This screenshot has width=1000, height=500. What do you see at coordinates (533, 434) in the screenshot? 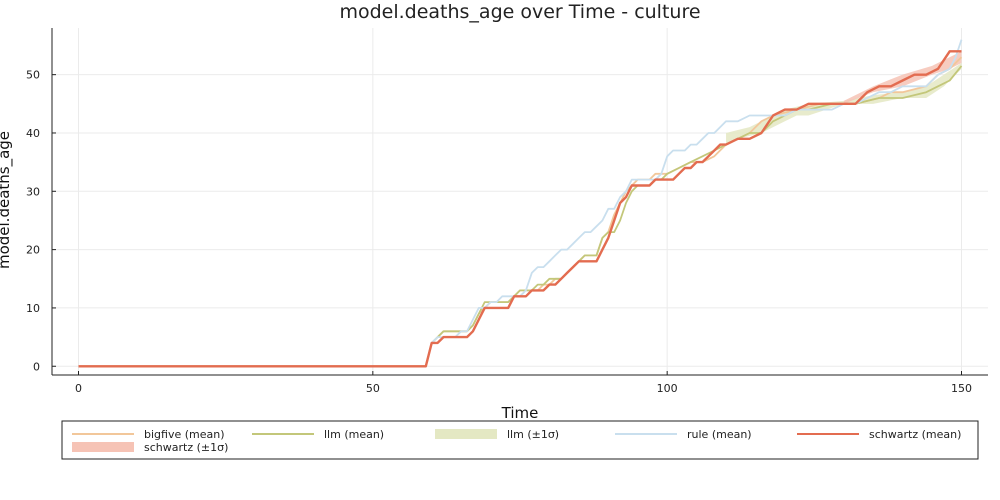
I see `legend-label: llm (±1σ)` at bounding box center [533, 434].